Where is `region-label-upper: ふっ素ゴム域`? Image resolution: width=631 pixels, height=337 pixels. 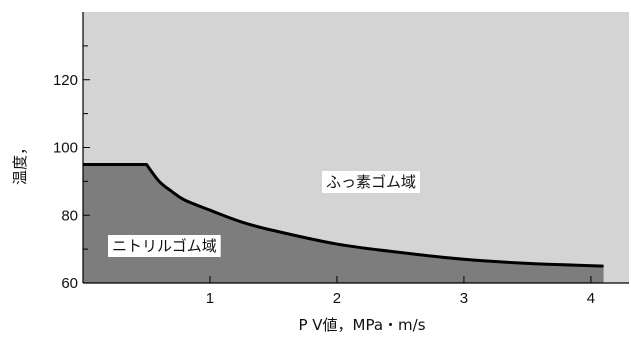
region-label-upper: ふっ素ゴム域 is located at coordinates (371, 182).